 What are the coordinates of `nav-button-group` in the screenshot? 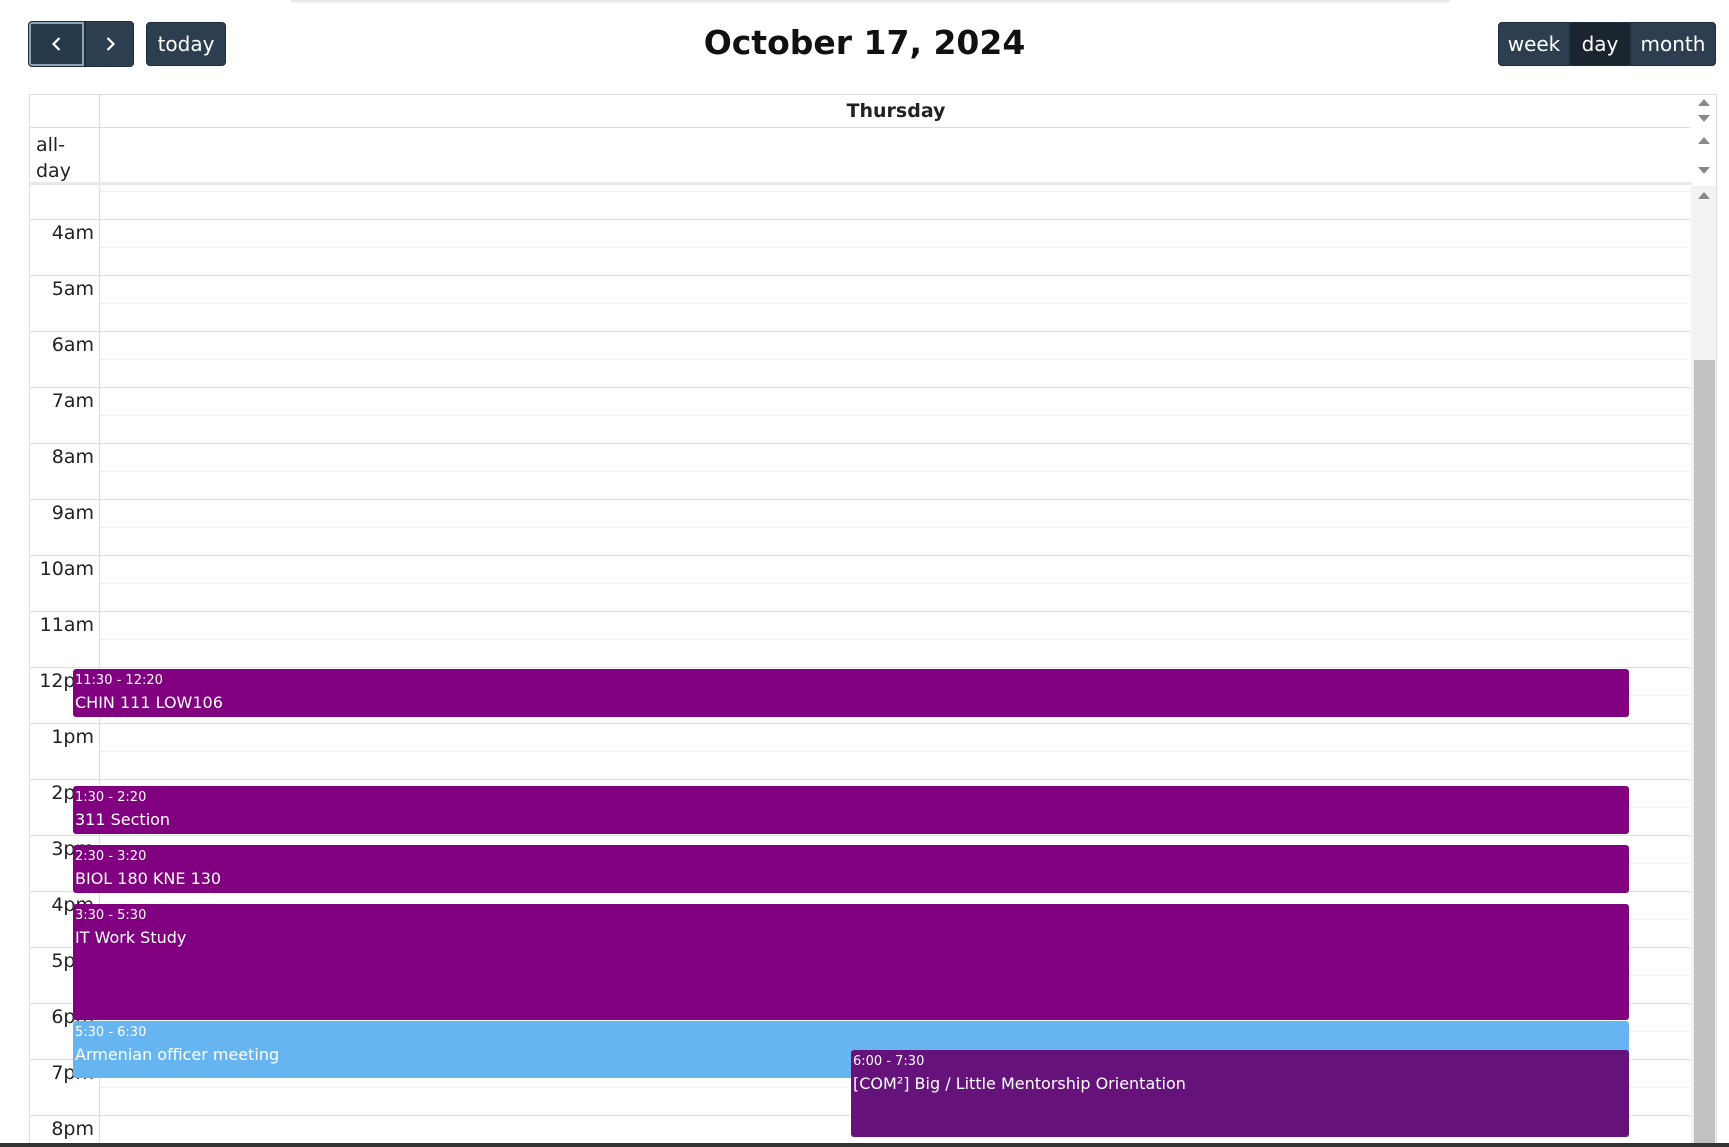 It's located at (81, 44).